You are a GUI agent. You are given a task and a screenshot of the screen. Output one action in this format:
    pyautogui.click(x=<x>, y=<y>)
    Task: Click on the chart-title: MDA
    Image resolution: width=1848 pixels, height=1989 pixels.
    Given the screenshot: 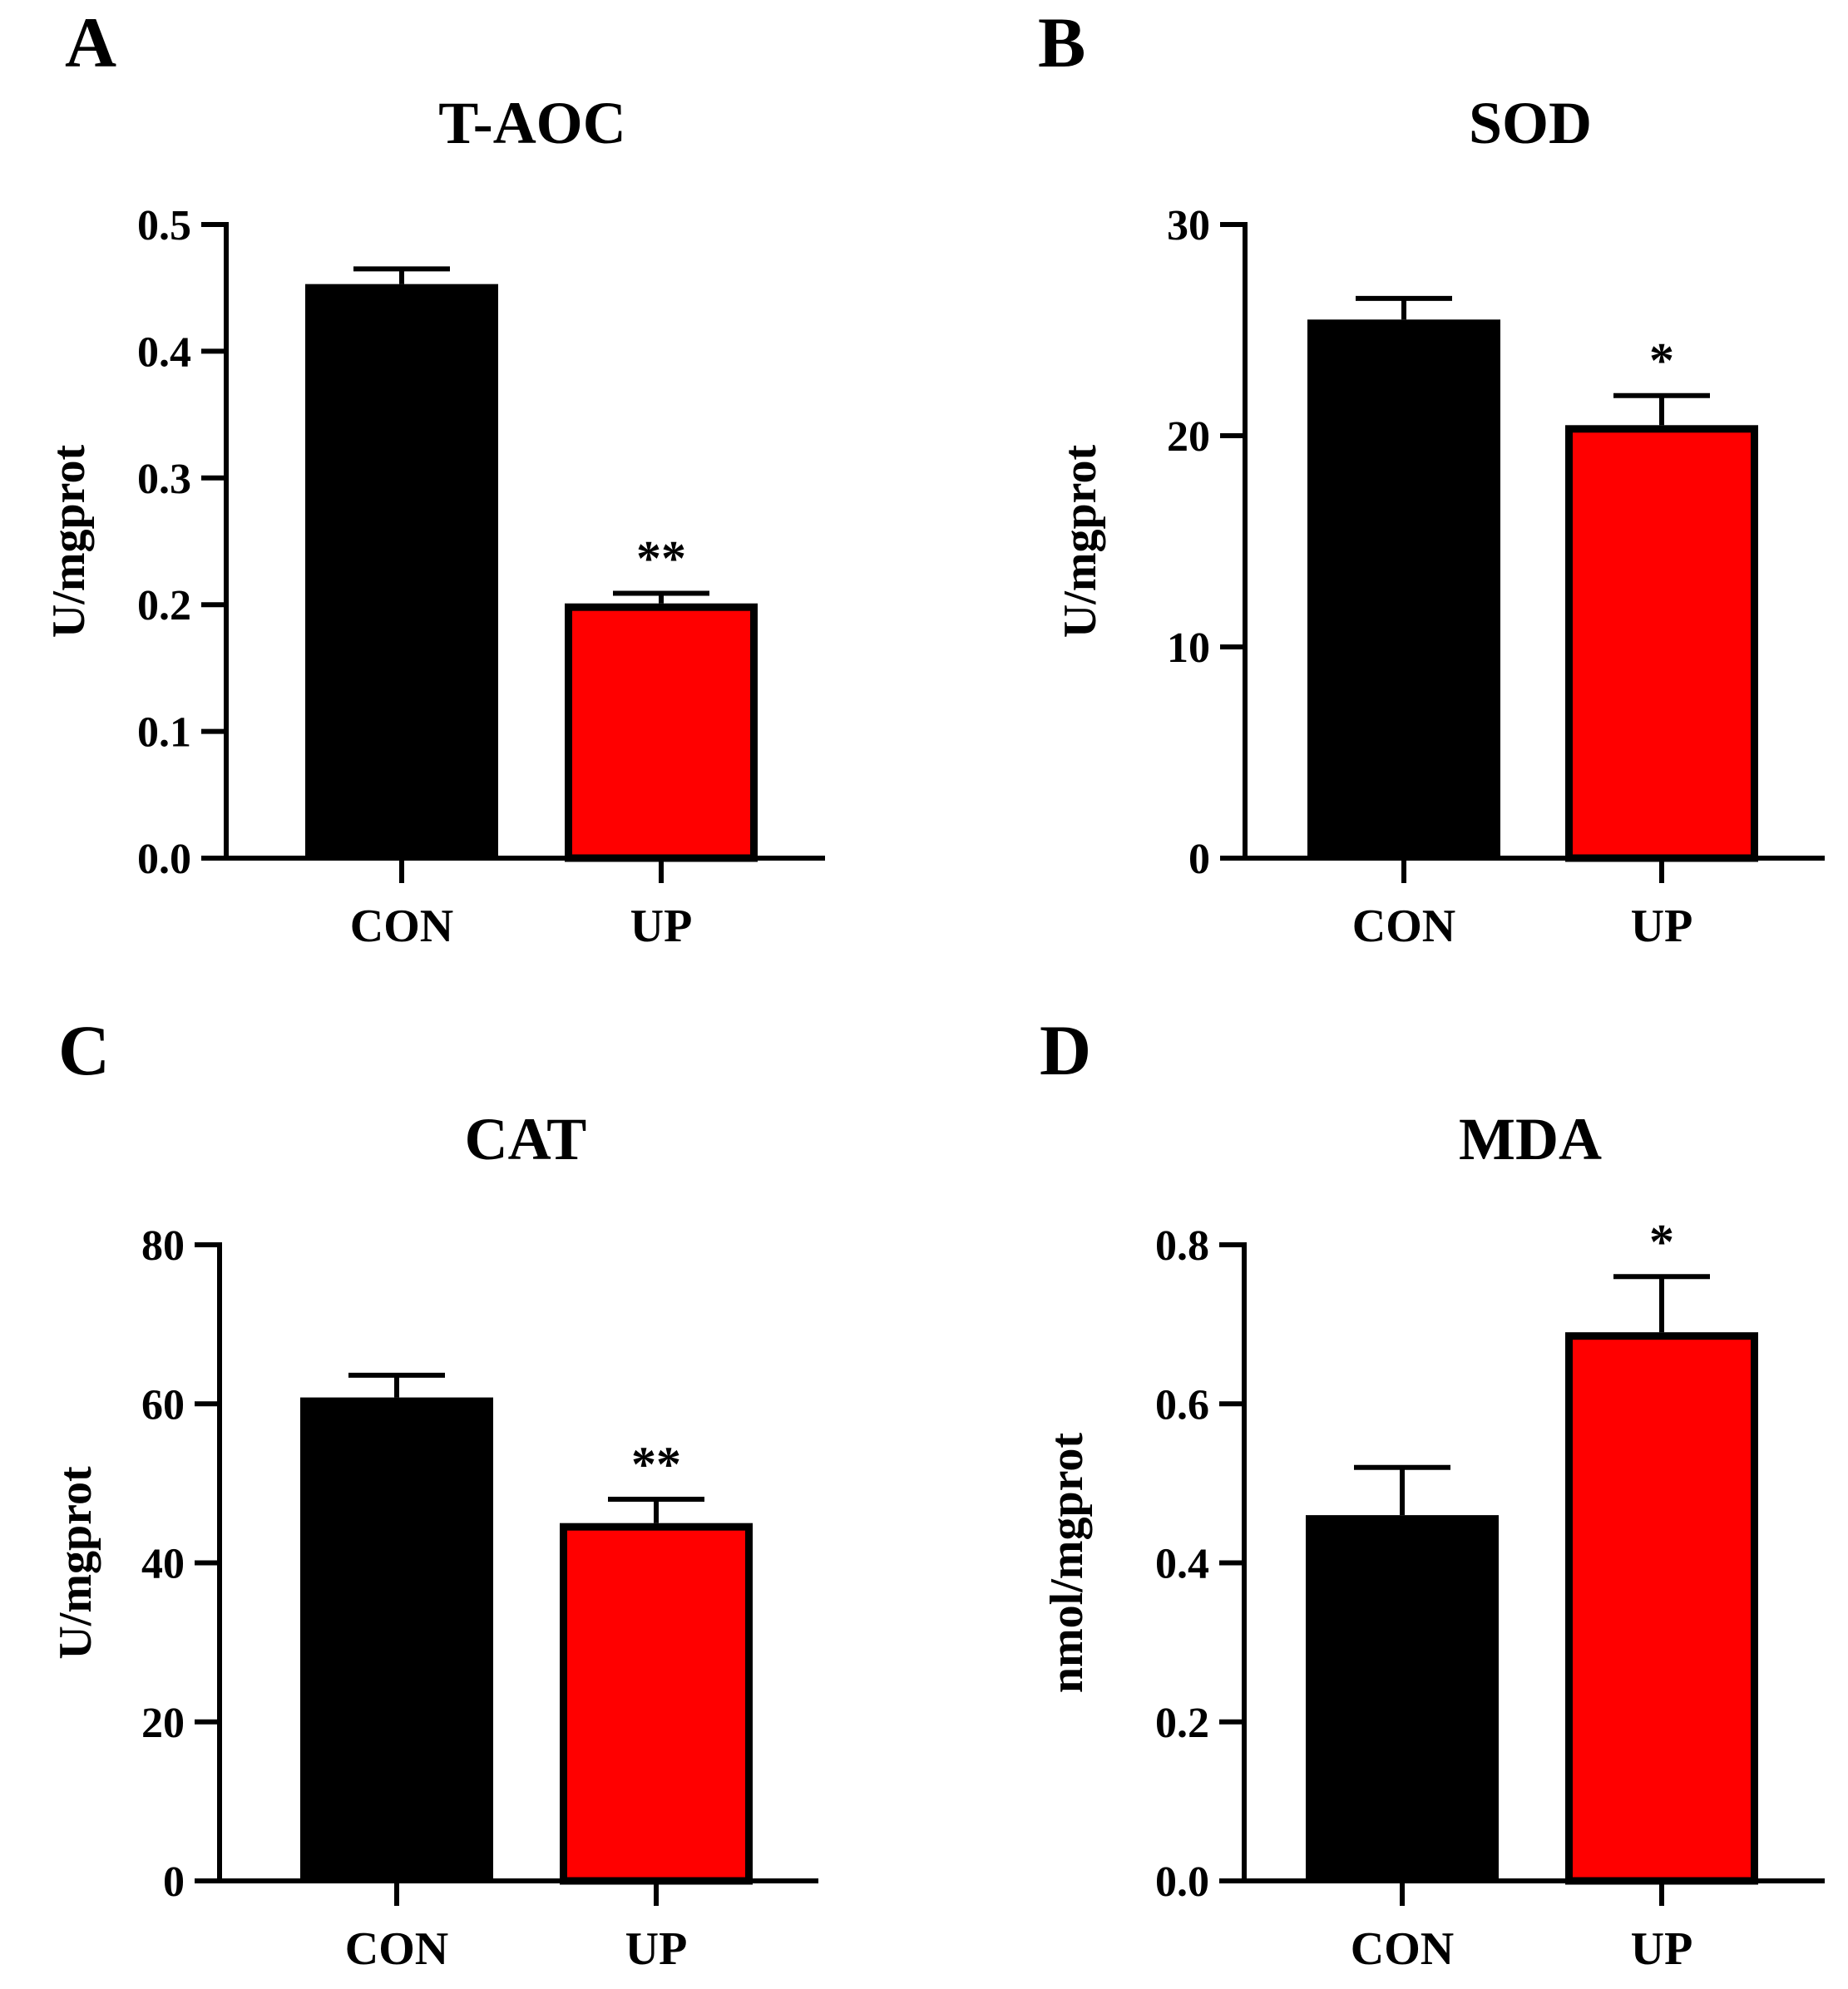 What is the action you would take?
    pyautogui.click(x=1530, y=1139)
    